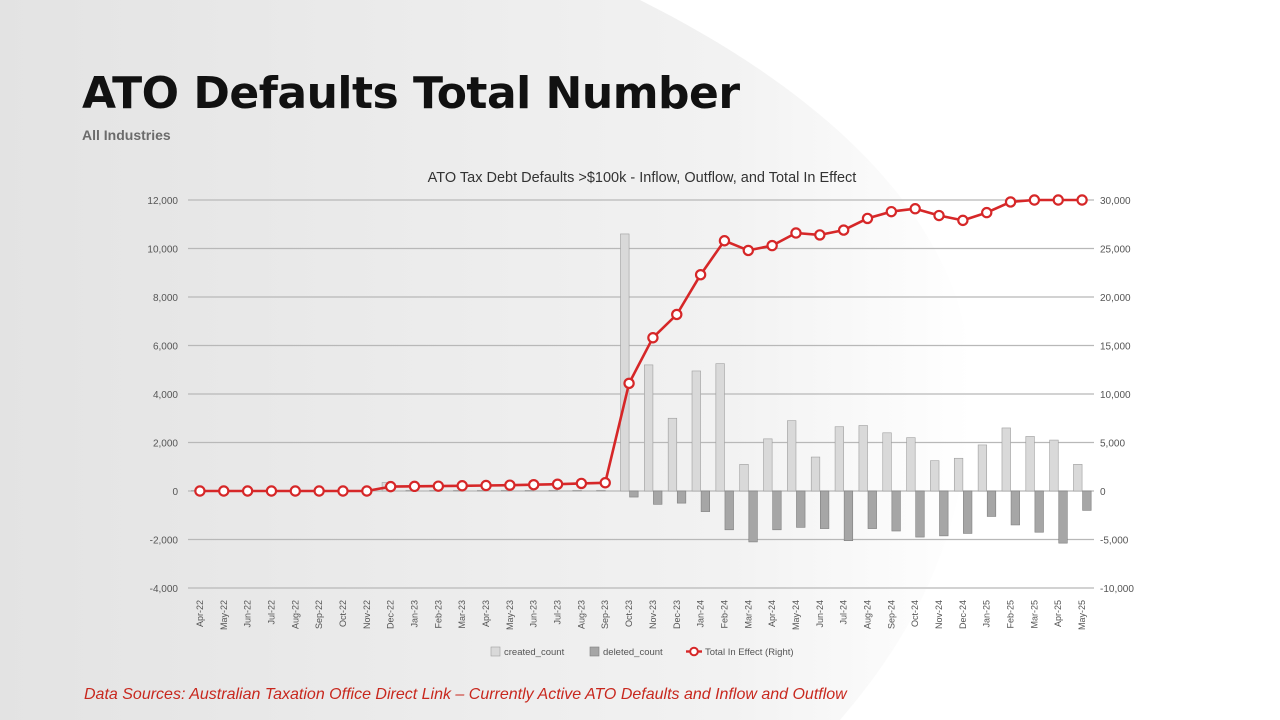 The image size is (1280, 720). Describe the element at coordinates (1011, 614) in the screenshot. I see `x-tick-label: Feb-25` at that location.